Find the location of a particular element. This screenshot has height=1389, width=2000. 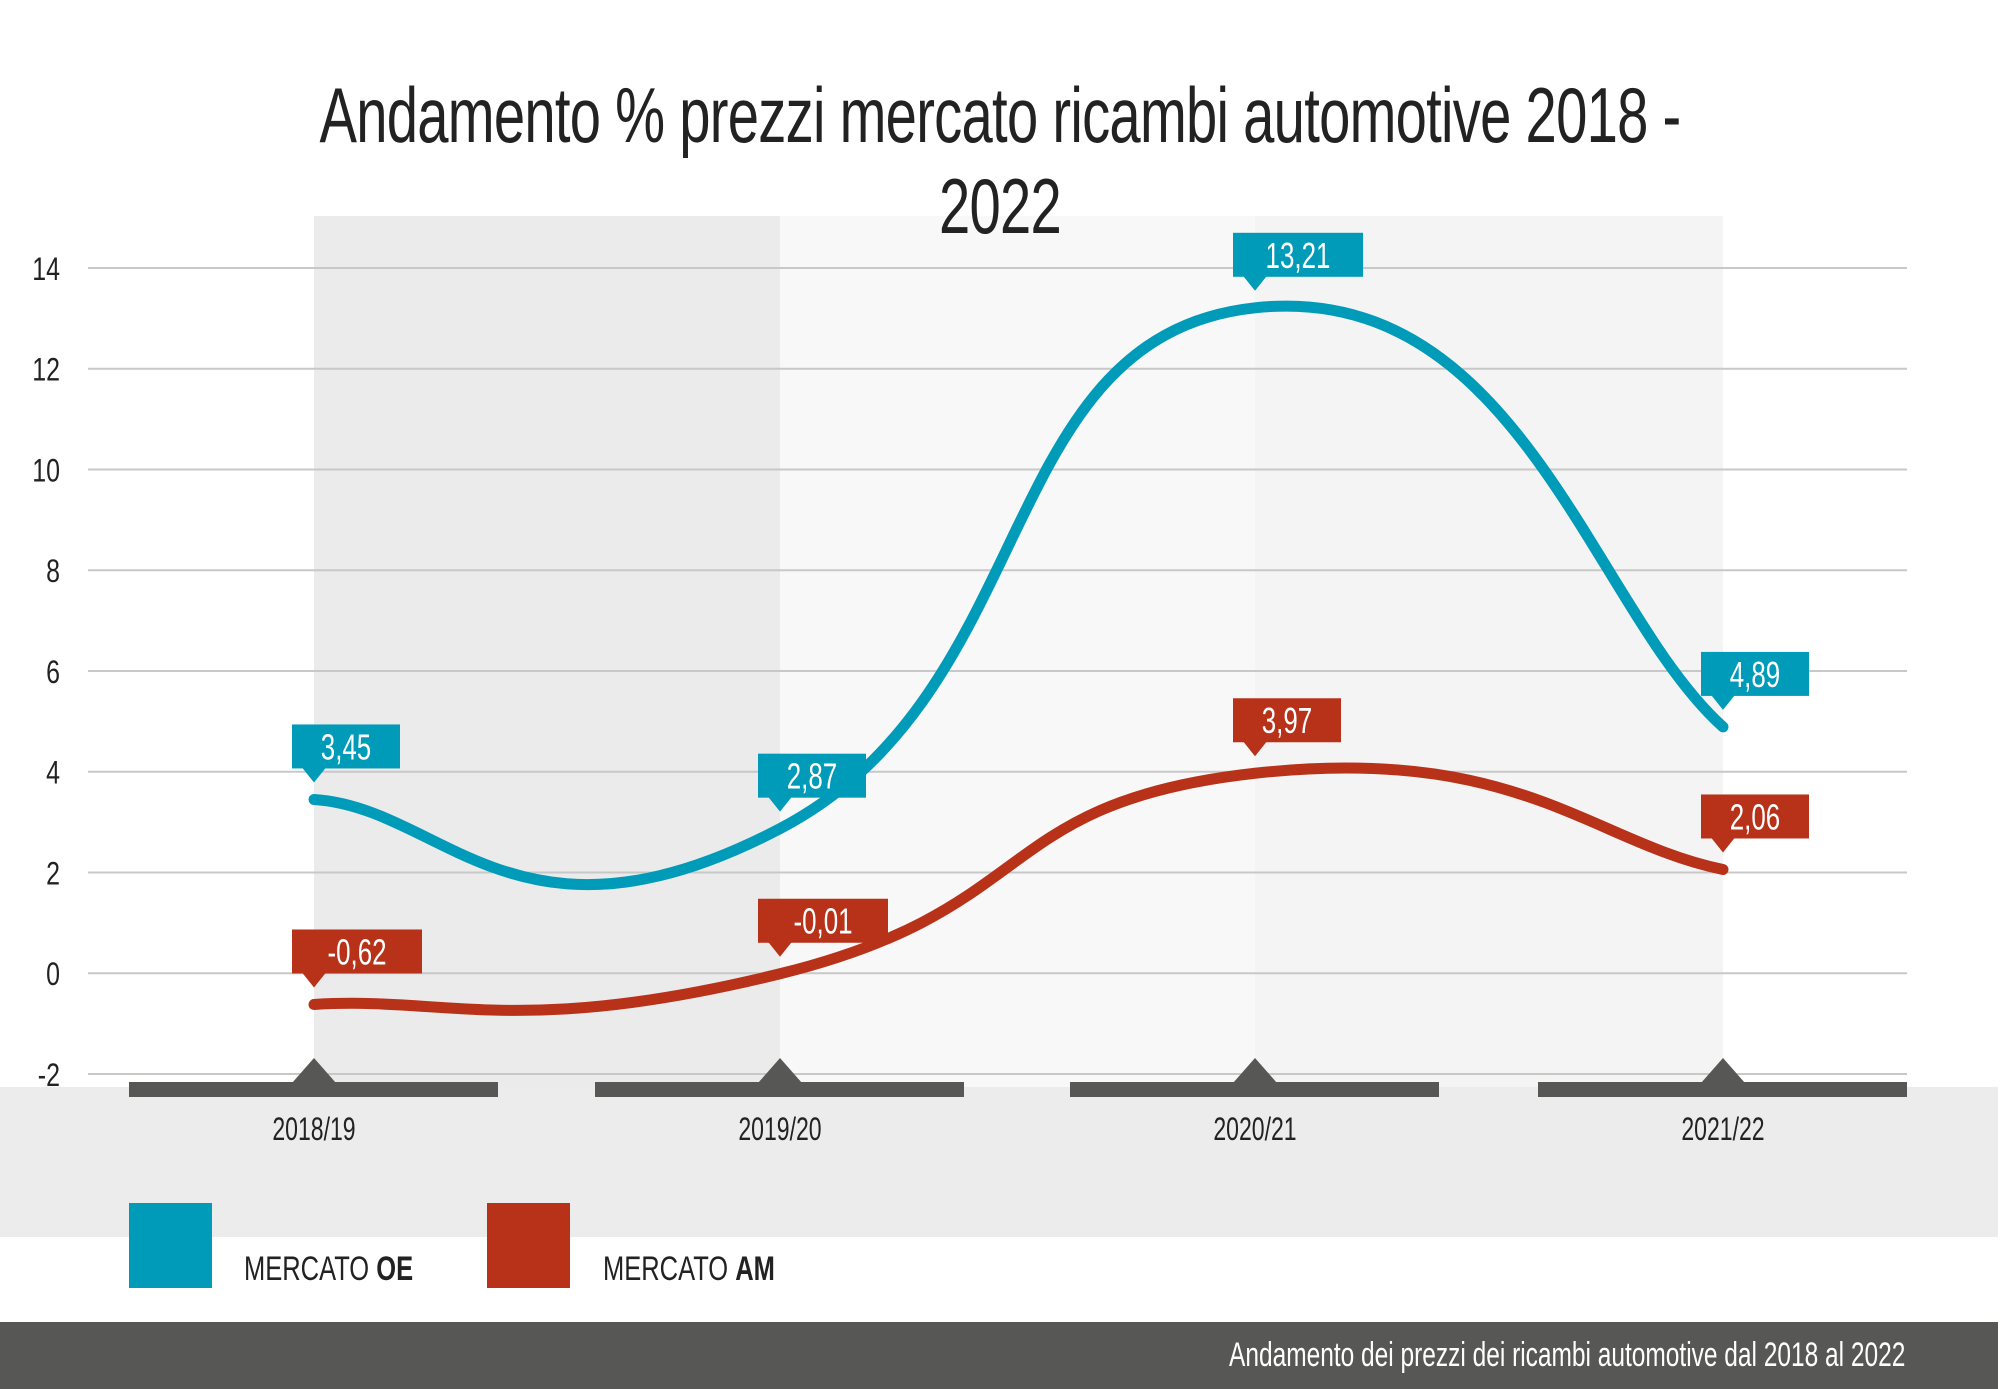

x-axis-panel is located at coordinates (999, 1162).